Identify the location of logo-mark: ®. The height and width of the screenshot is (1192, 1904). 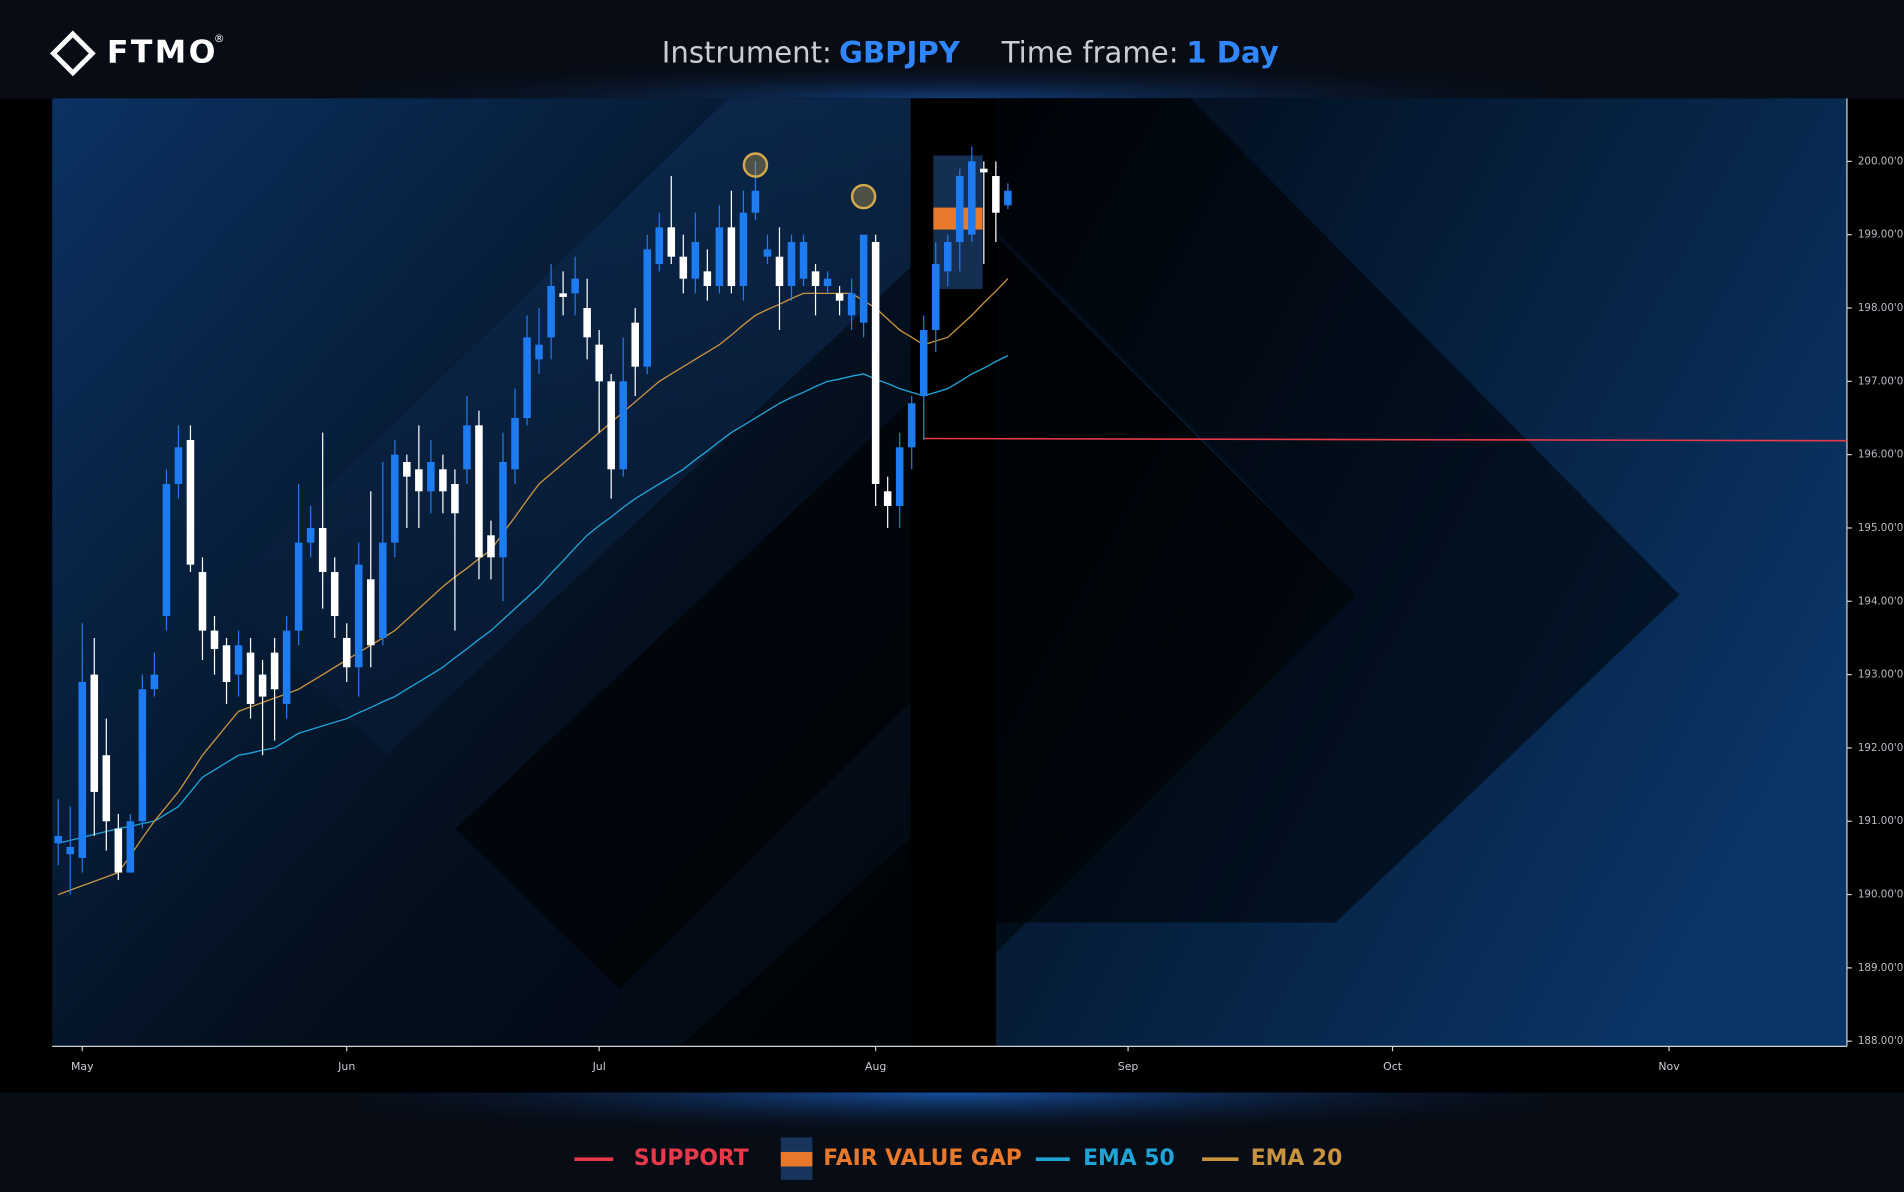
(219, 38).